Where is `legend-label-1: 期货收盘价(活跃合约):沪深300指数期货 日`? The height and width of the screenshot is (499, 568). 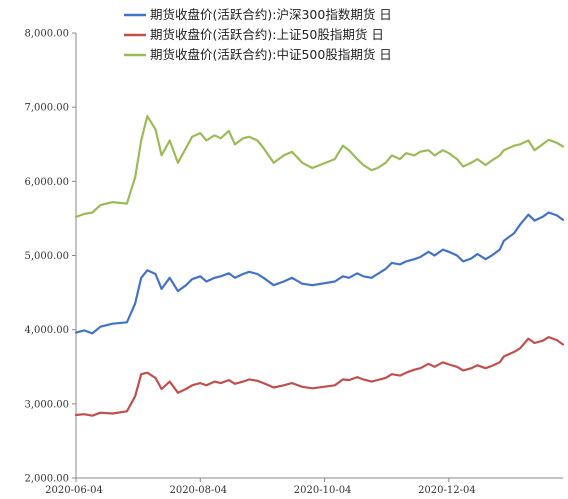 legend-label-1: 期货收盘价(活跃合约):沪深300指数期货 日 is located at coordinates (271, 14).